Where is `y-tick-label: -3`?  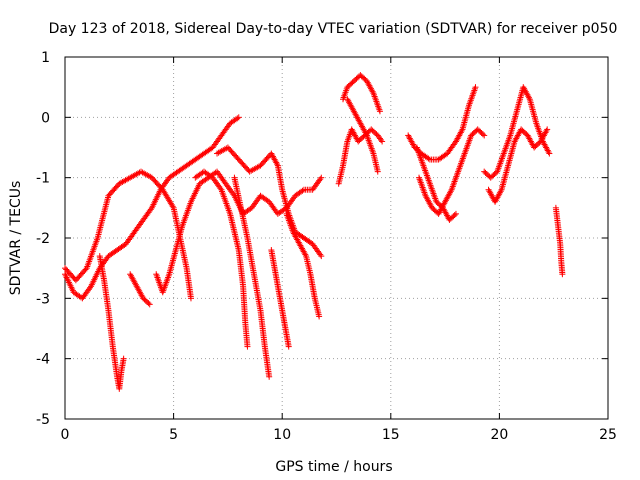
y-tick-label: -3 is located at coordinates (43, 299).